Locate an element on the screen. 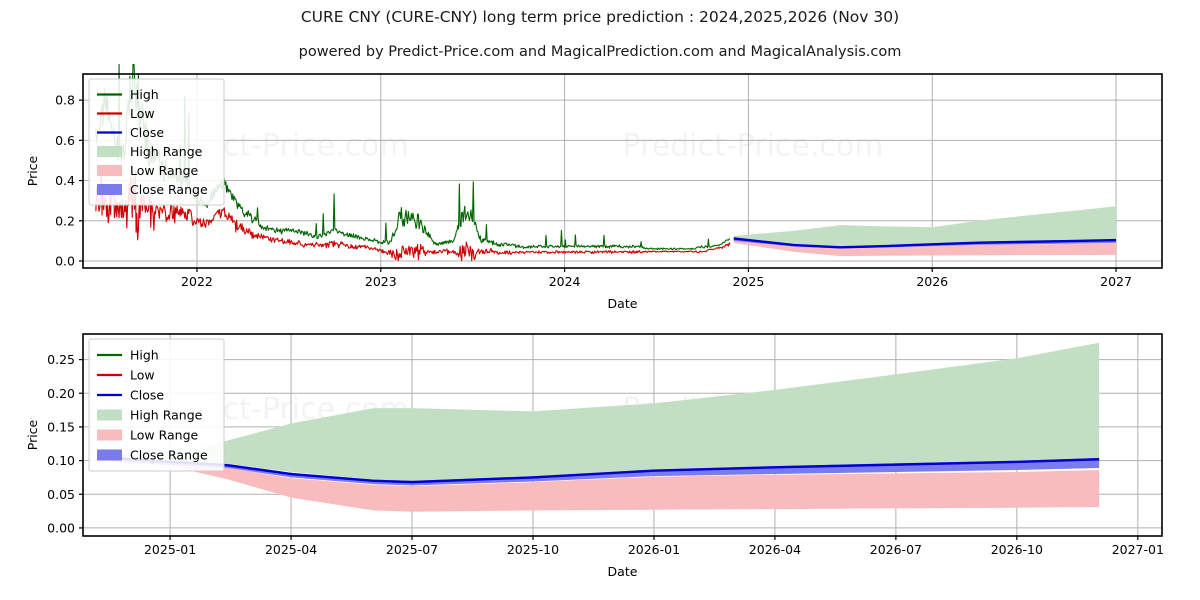  x-tick-label: 2022 is located at coordinates (197, 281).